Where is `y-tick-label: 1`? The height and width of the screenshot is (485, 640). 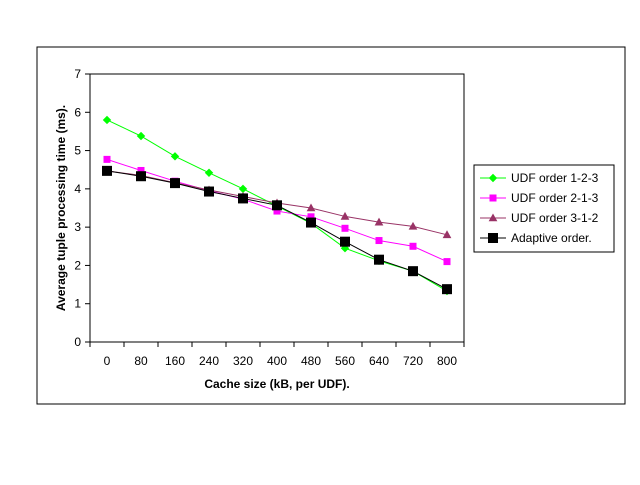 y-tick-label: 1 is located at coordinates (77, 304).